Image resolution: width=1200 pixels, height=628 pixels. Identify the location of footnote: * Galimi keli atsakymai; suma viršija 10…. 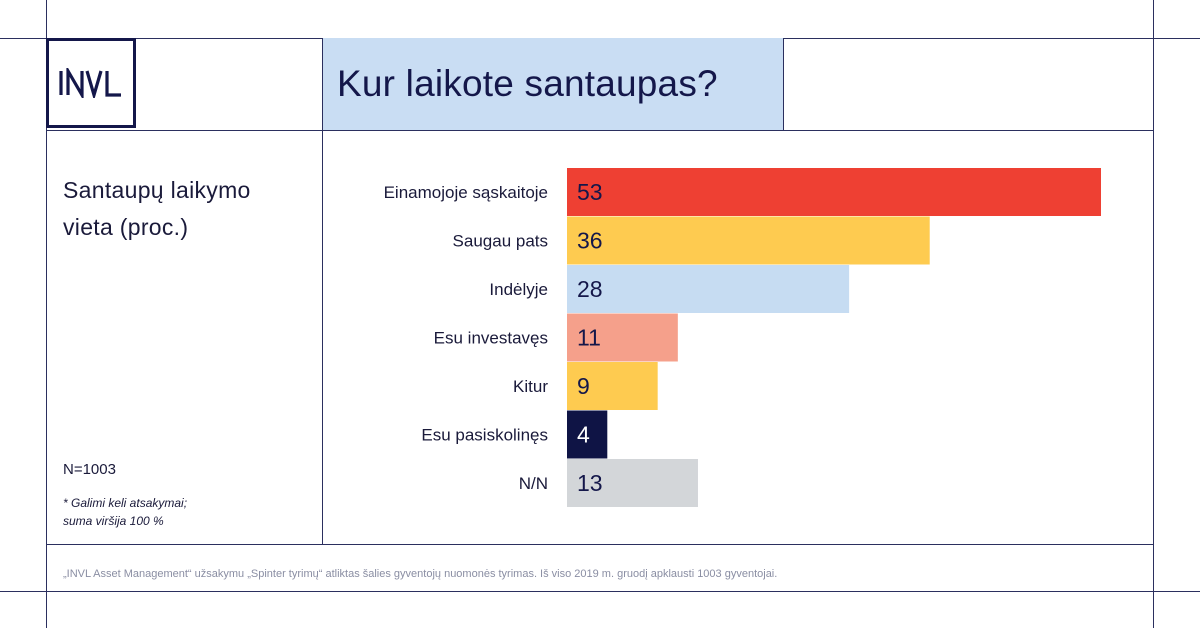
(178, 512).